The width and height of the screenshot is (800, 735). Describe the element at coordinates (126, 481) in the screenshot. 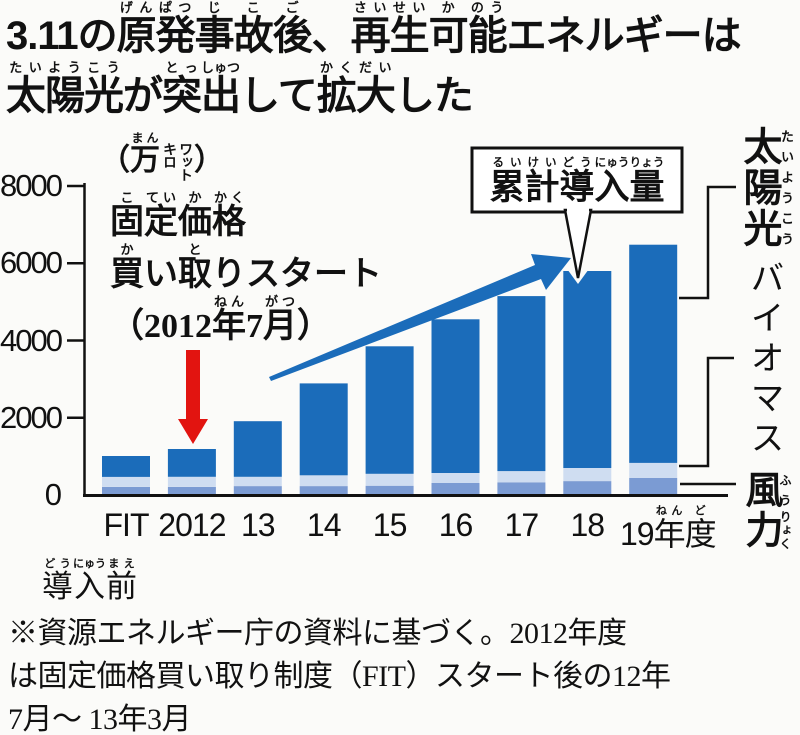

I see `bar-segment-FIT導入前-バイオマス` at that location.